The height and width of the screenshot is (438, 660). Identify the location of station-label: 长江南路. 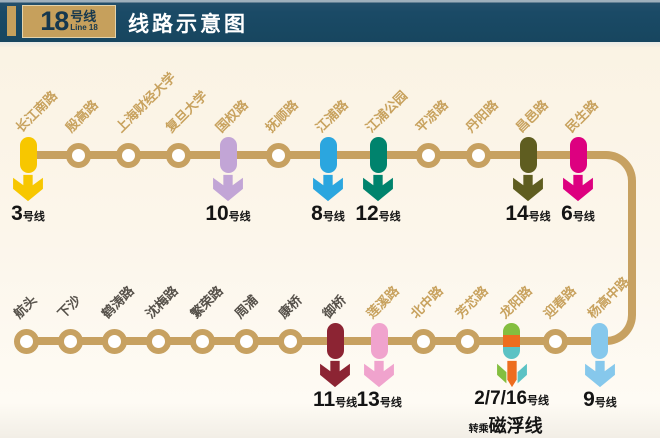
(36, 111).